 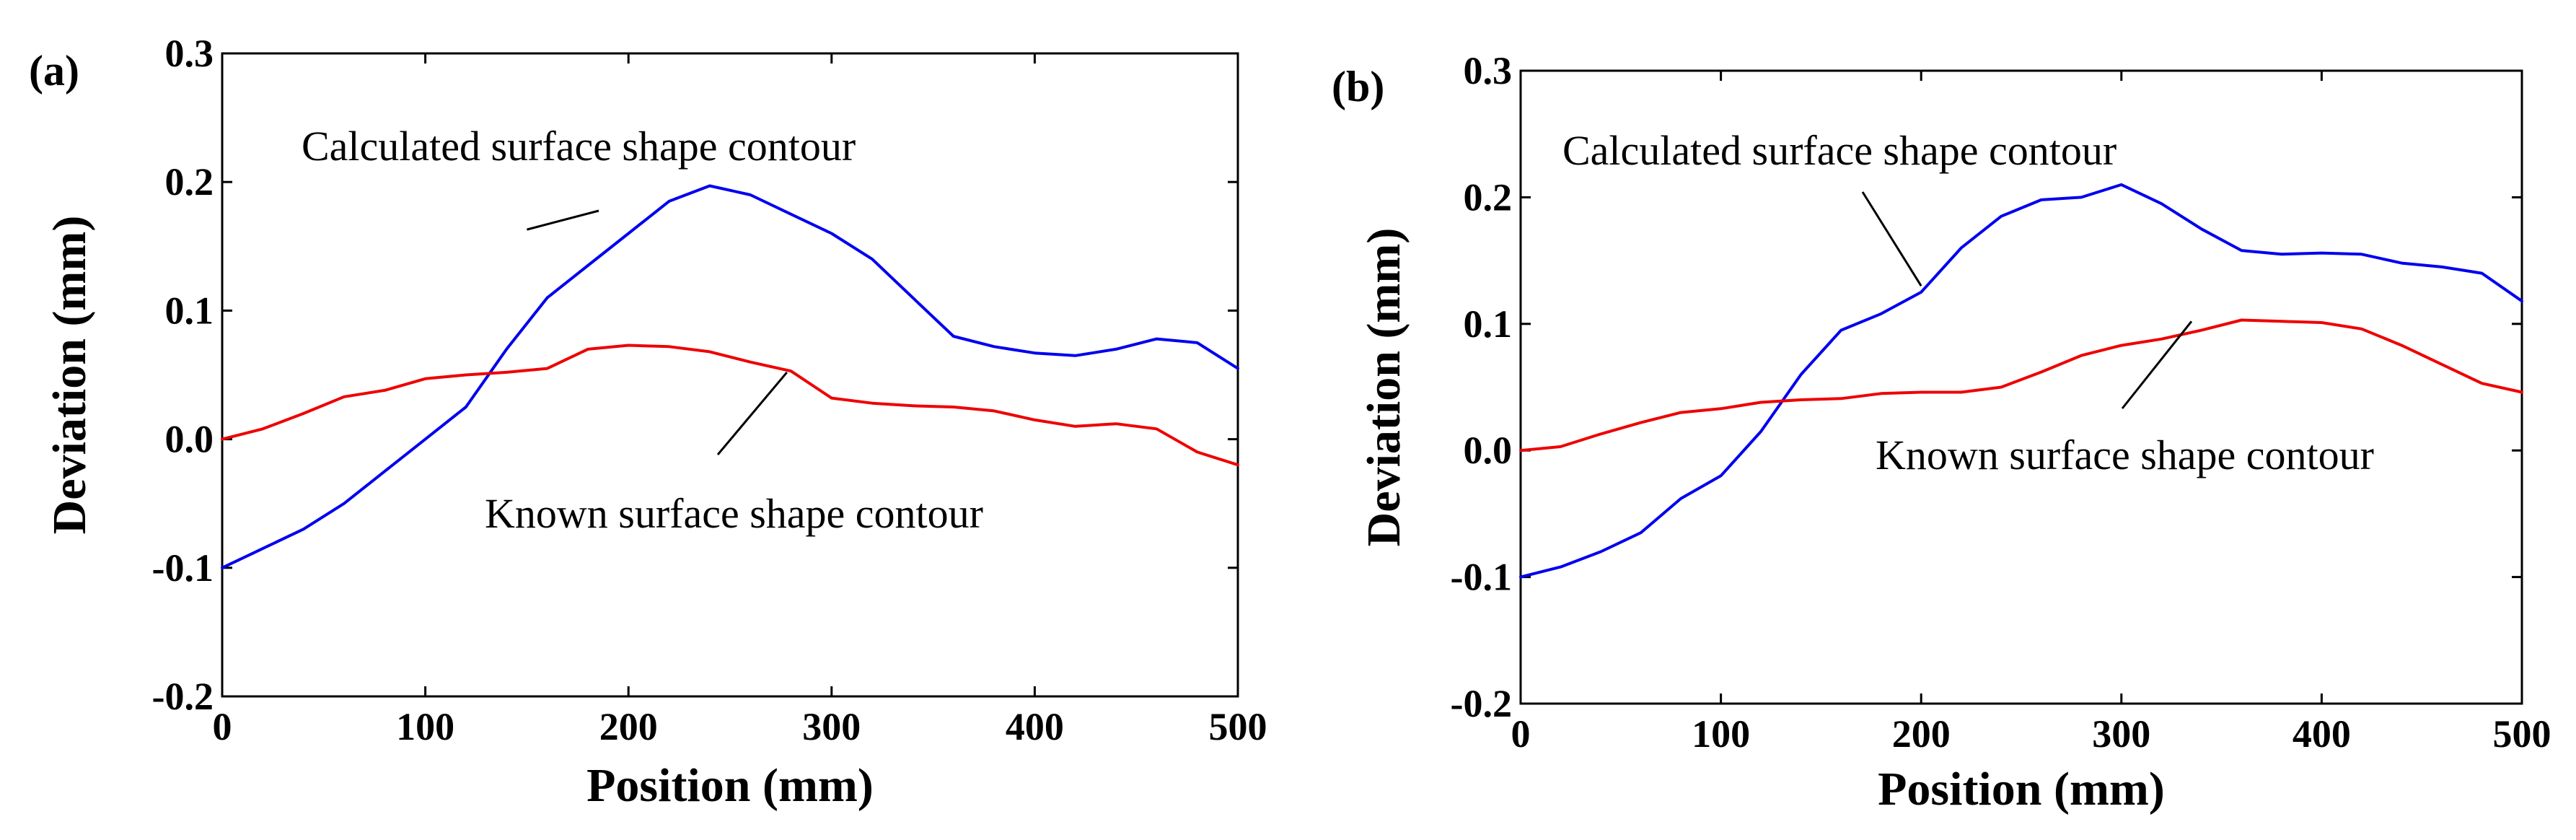 I want to click on panel-label: (a), so click(x=54, y=71).